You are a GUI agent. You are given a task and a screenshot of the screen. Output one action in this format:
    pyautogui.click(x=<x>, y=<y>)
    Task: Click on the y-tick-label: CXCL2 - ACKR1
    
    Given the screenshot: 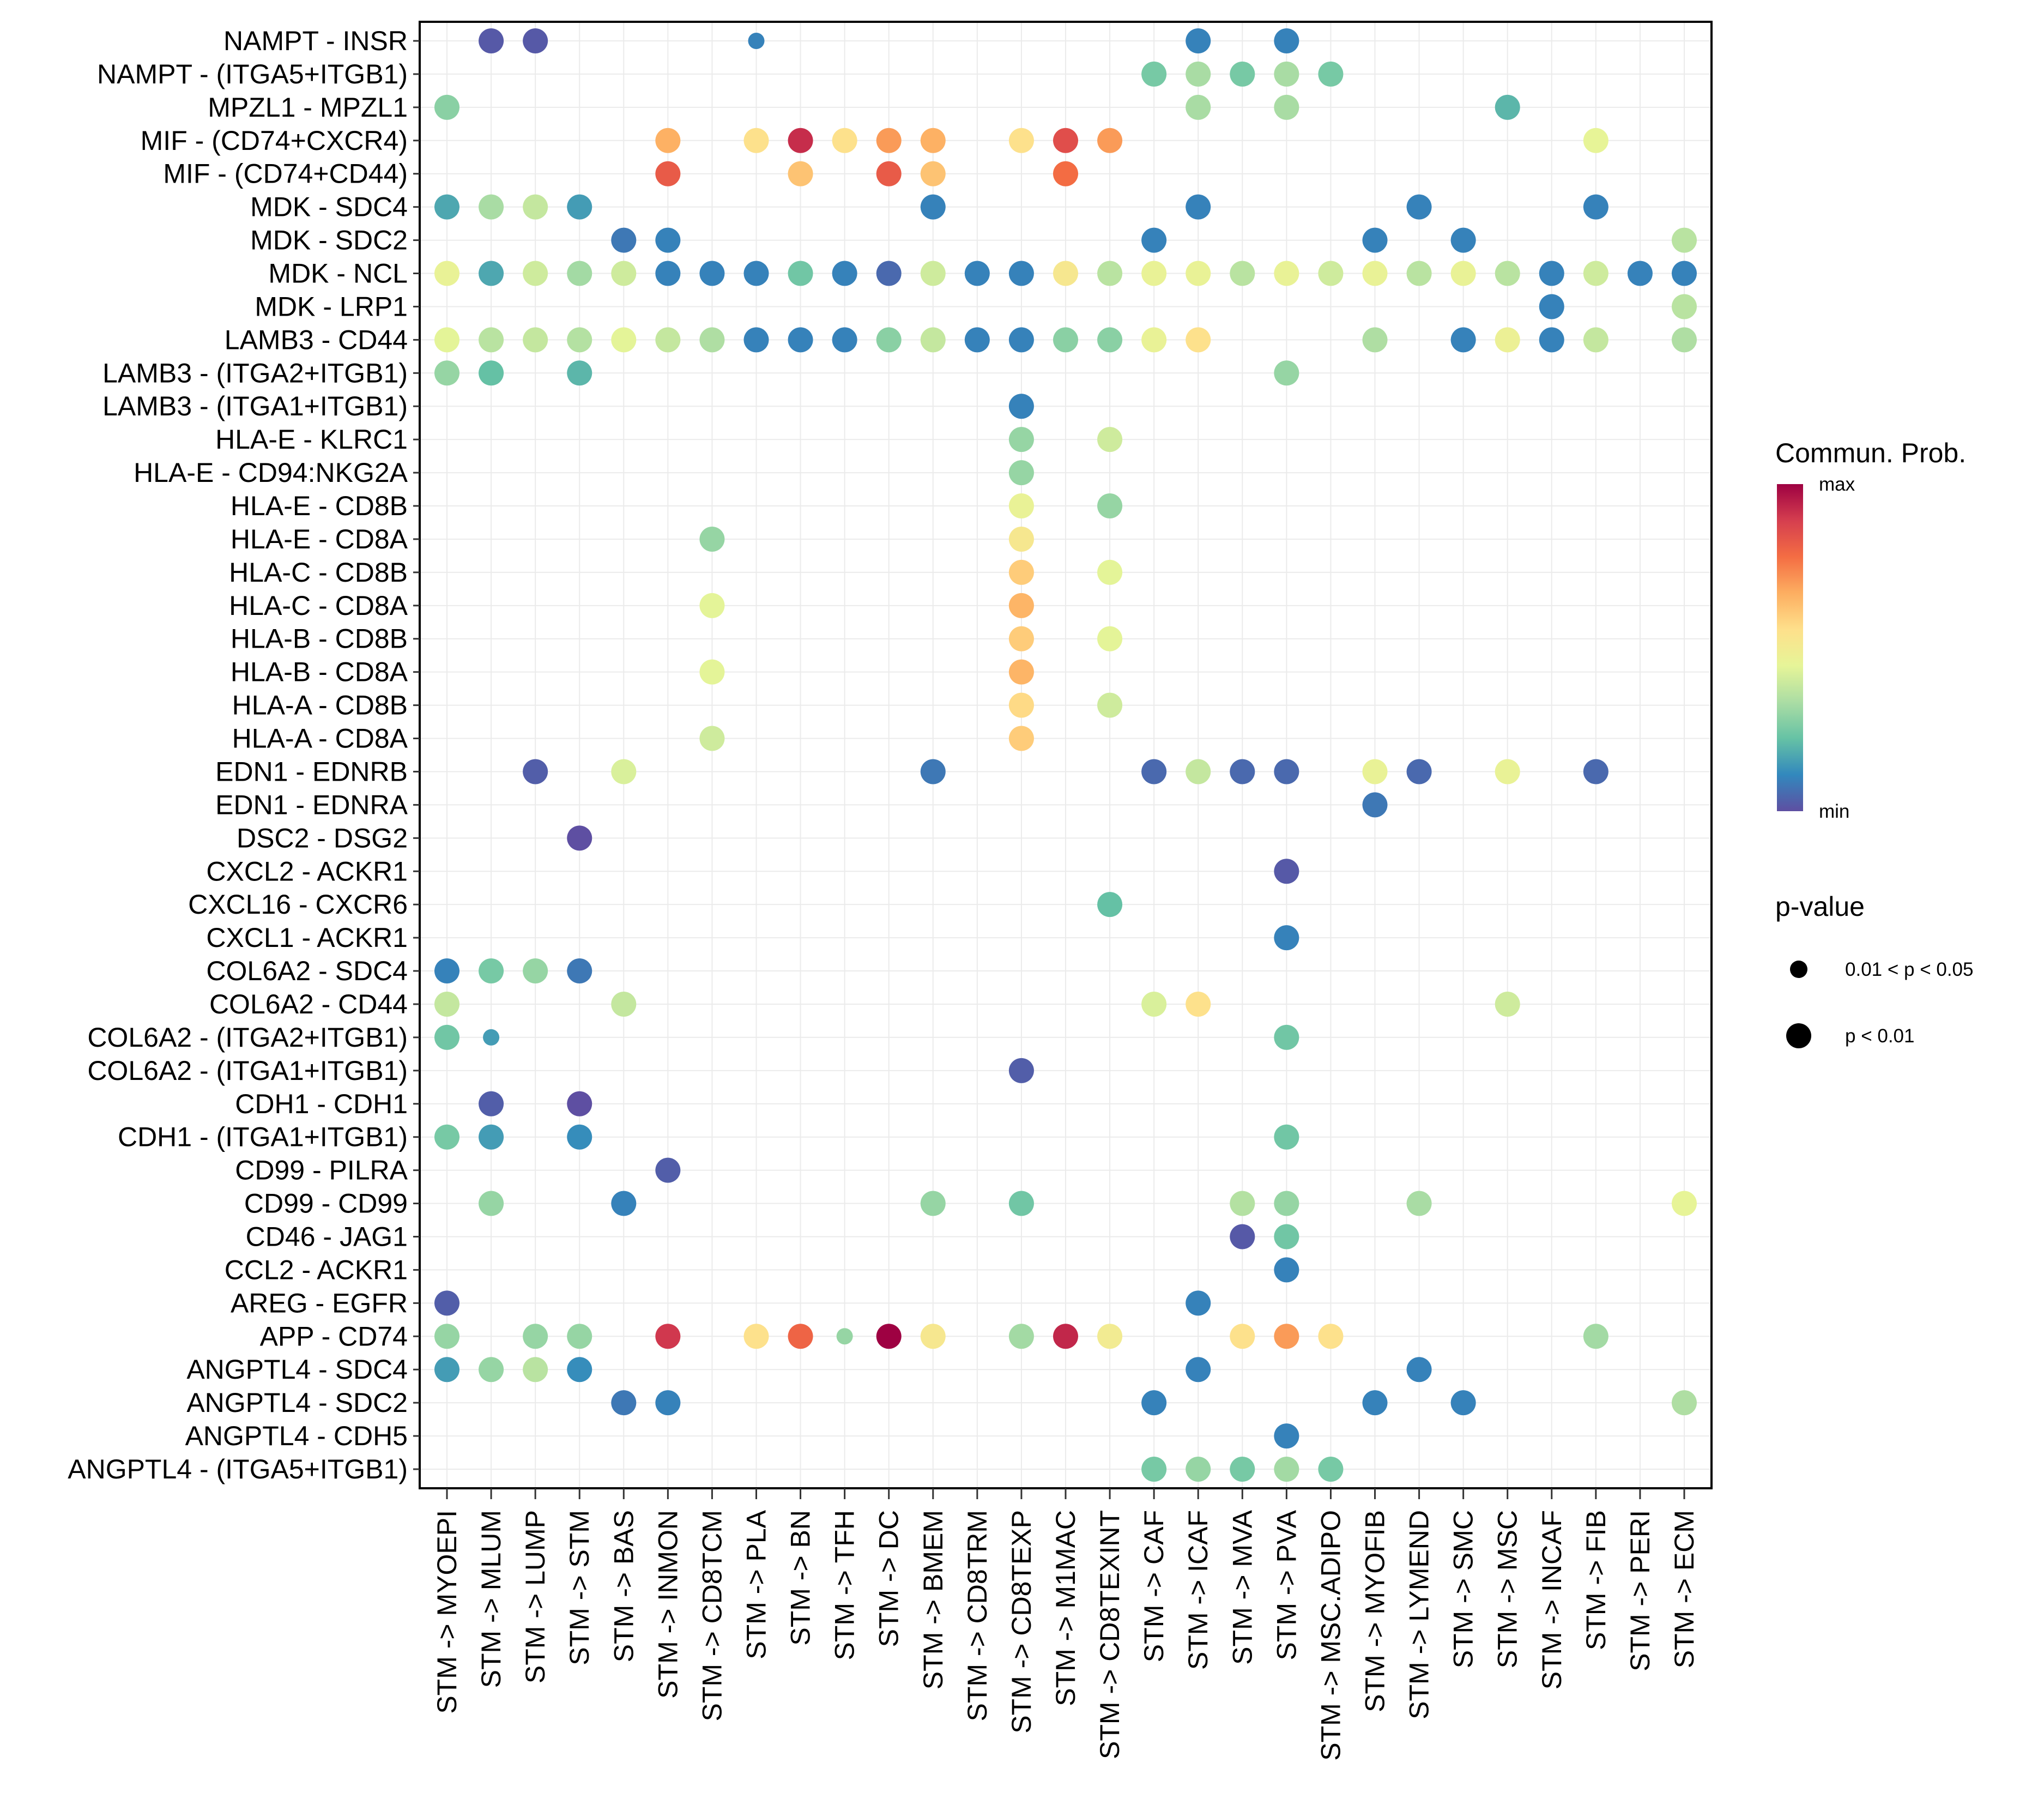 What is the action you would take?
    pyautogui.click(x=307, y=871)
    